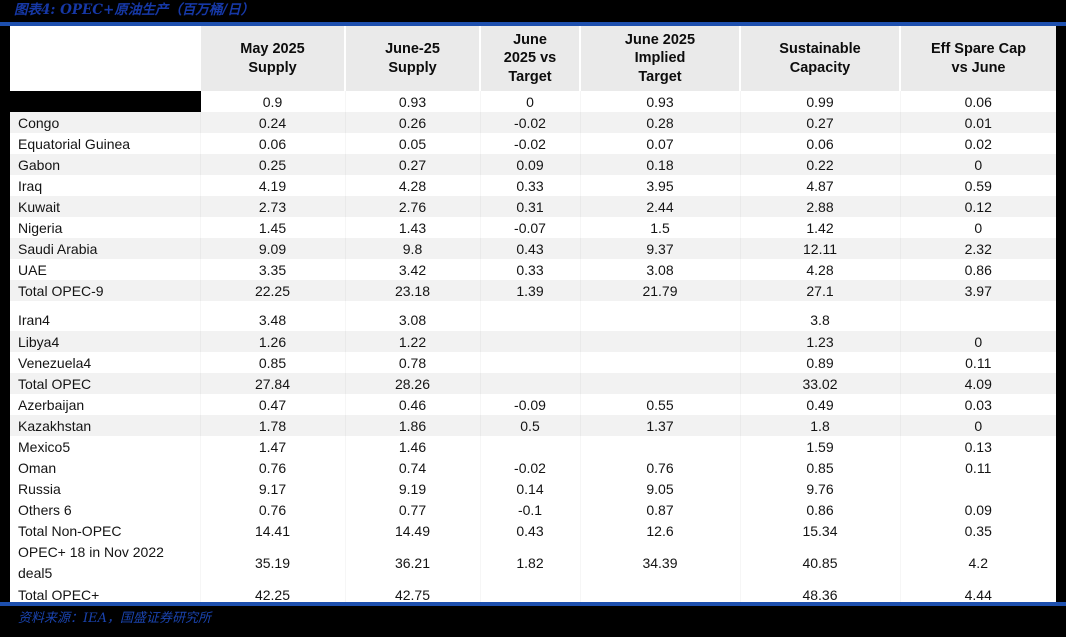 Image resolution: width=1066 pixels, height=637 pixels. What do you see at coordinates (30, 185) in the screenshot?
I see `row-label: Iraq` at bounding box center [30, 185].